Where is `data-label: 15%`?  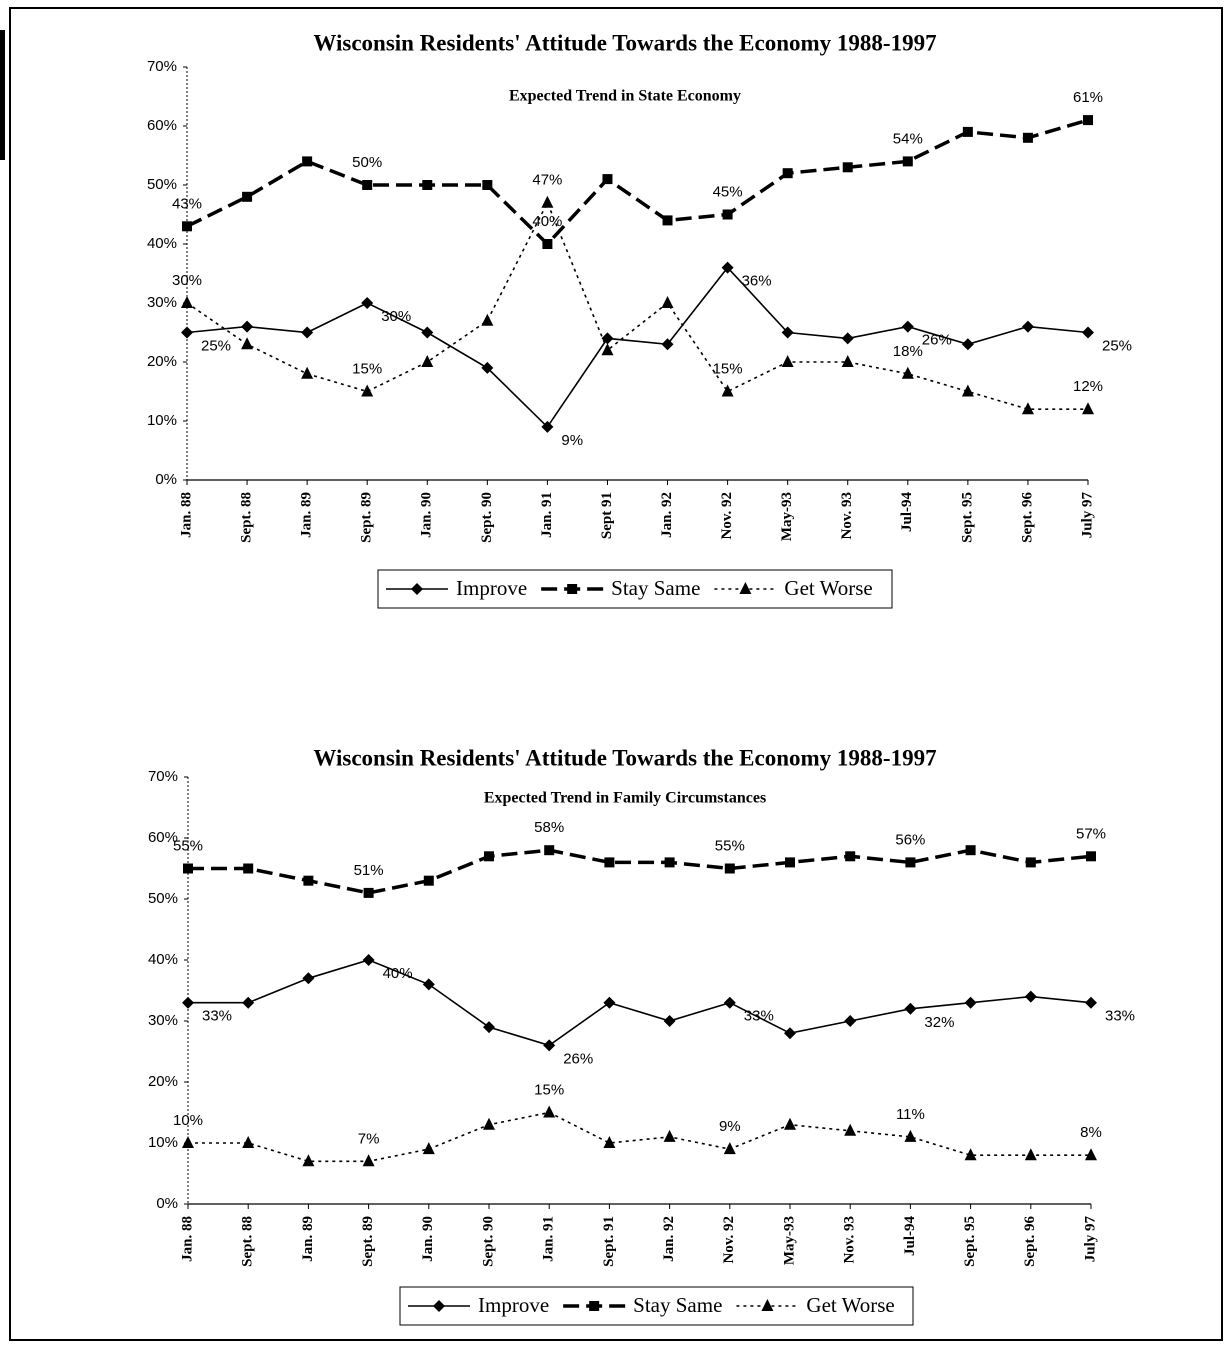
data-label: 15% is located at coordinates (728, 368).